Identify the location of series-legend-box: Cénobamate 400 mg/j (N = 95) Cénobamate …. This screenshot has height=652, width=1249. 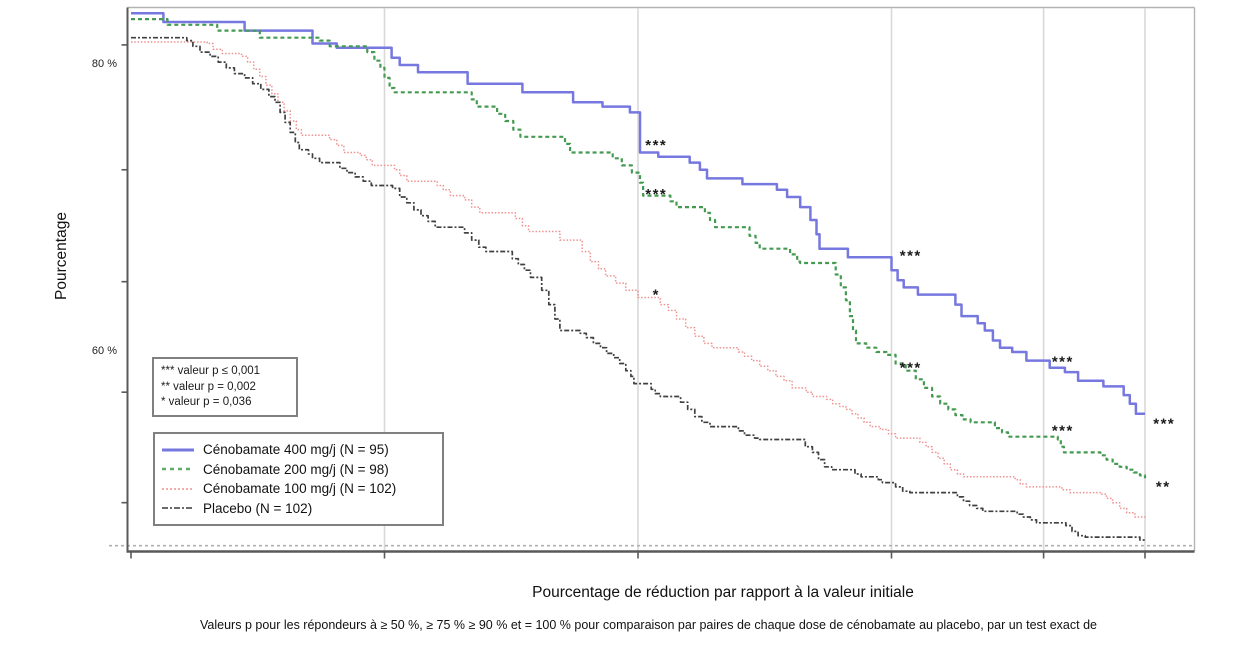
(298, 479).